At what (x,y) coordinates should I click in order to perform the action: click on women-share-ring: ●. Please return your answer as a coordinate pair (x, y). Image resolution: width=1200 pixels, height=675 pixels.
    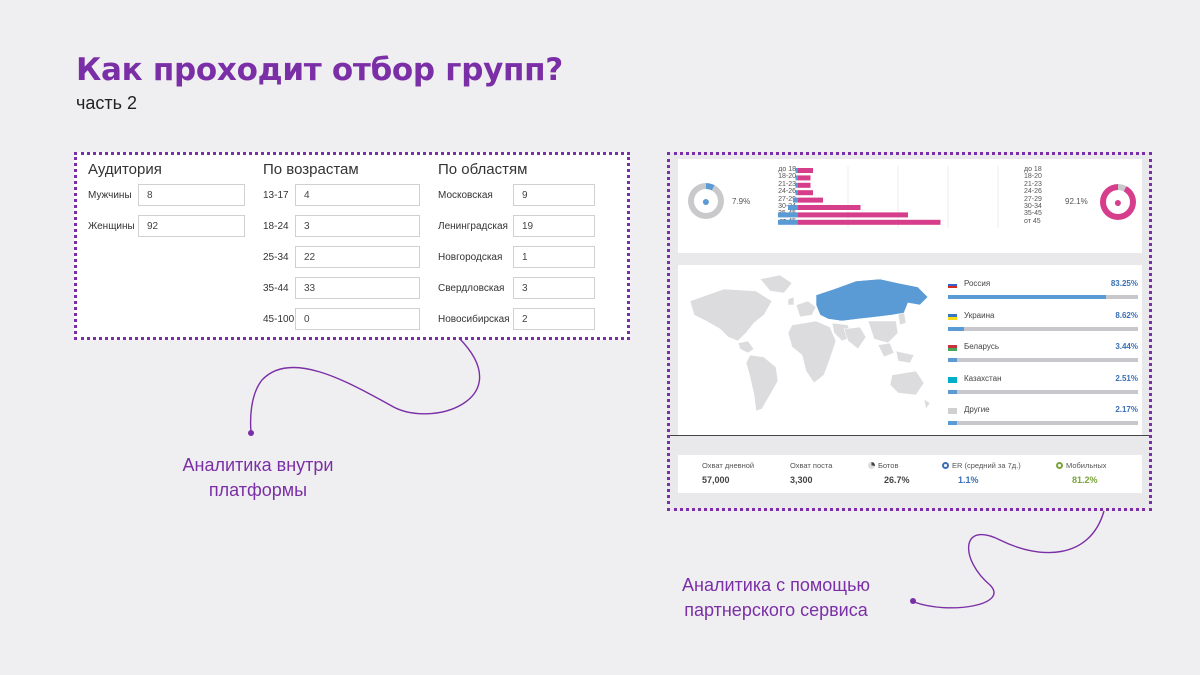
    Looking at the image, I should click on (1118, 202).